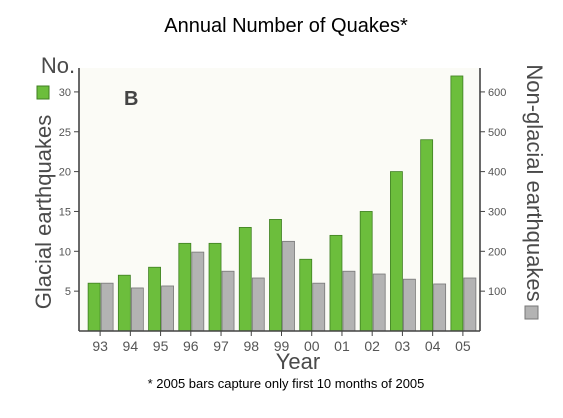  I want to click on right-tick-label: 200, so click(497, 252).